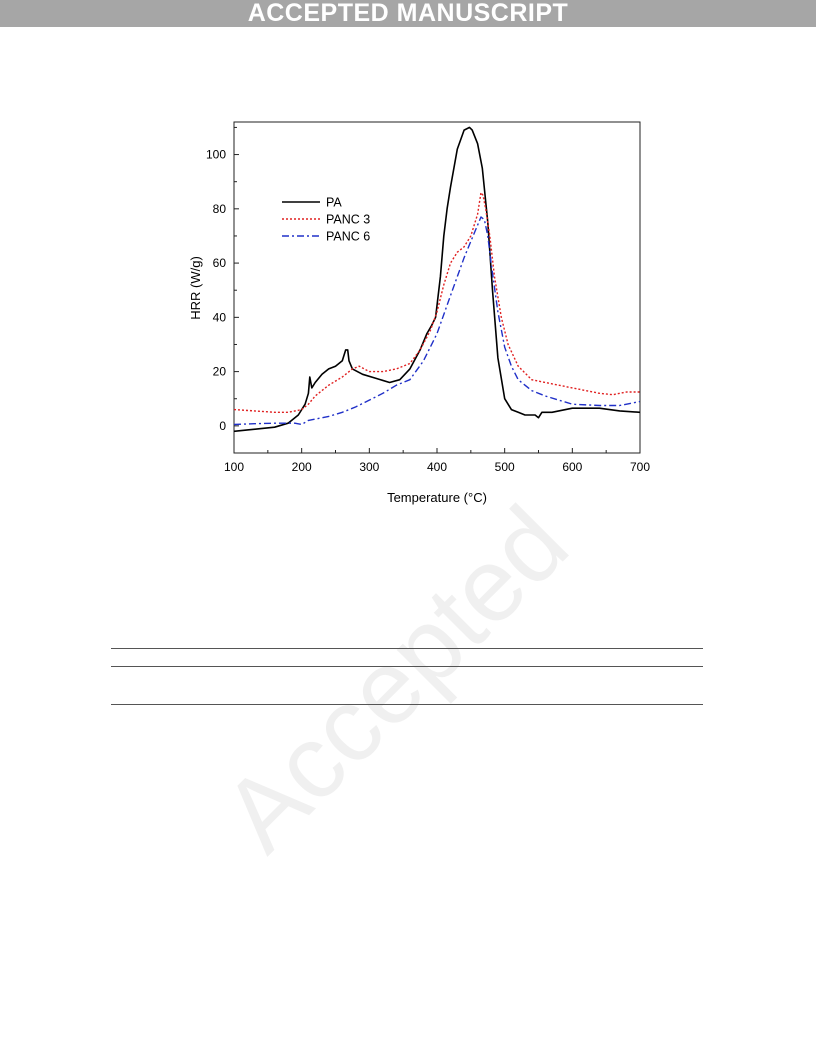 This screenshot has height=1056, width=816. I want to click on y-tick-label: 80, so click(220, 209).